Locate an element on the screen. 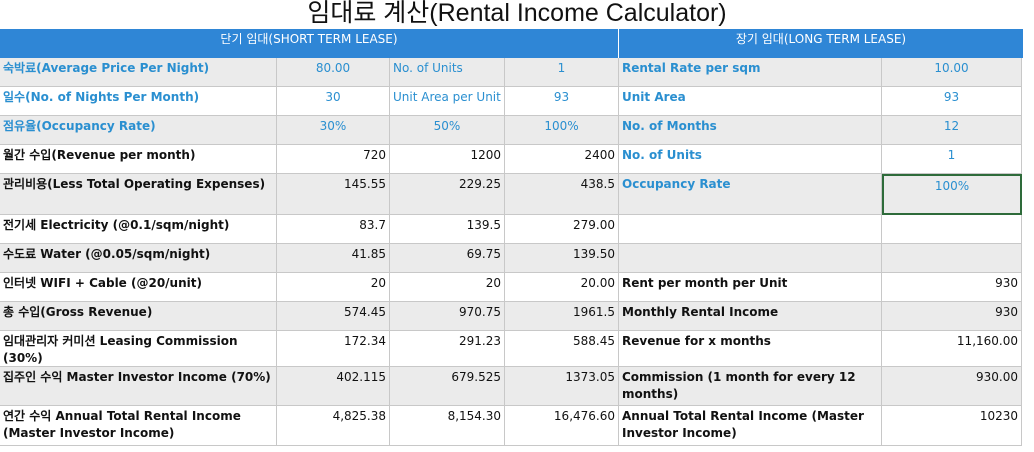 This screenshot has height=452, width=1034. cell-value: 11,160.00 is located at coordinates (952, 349).